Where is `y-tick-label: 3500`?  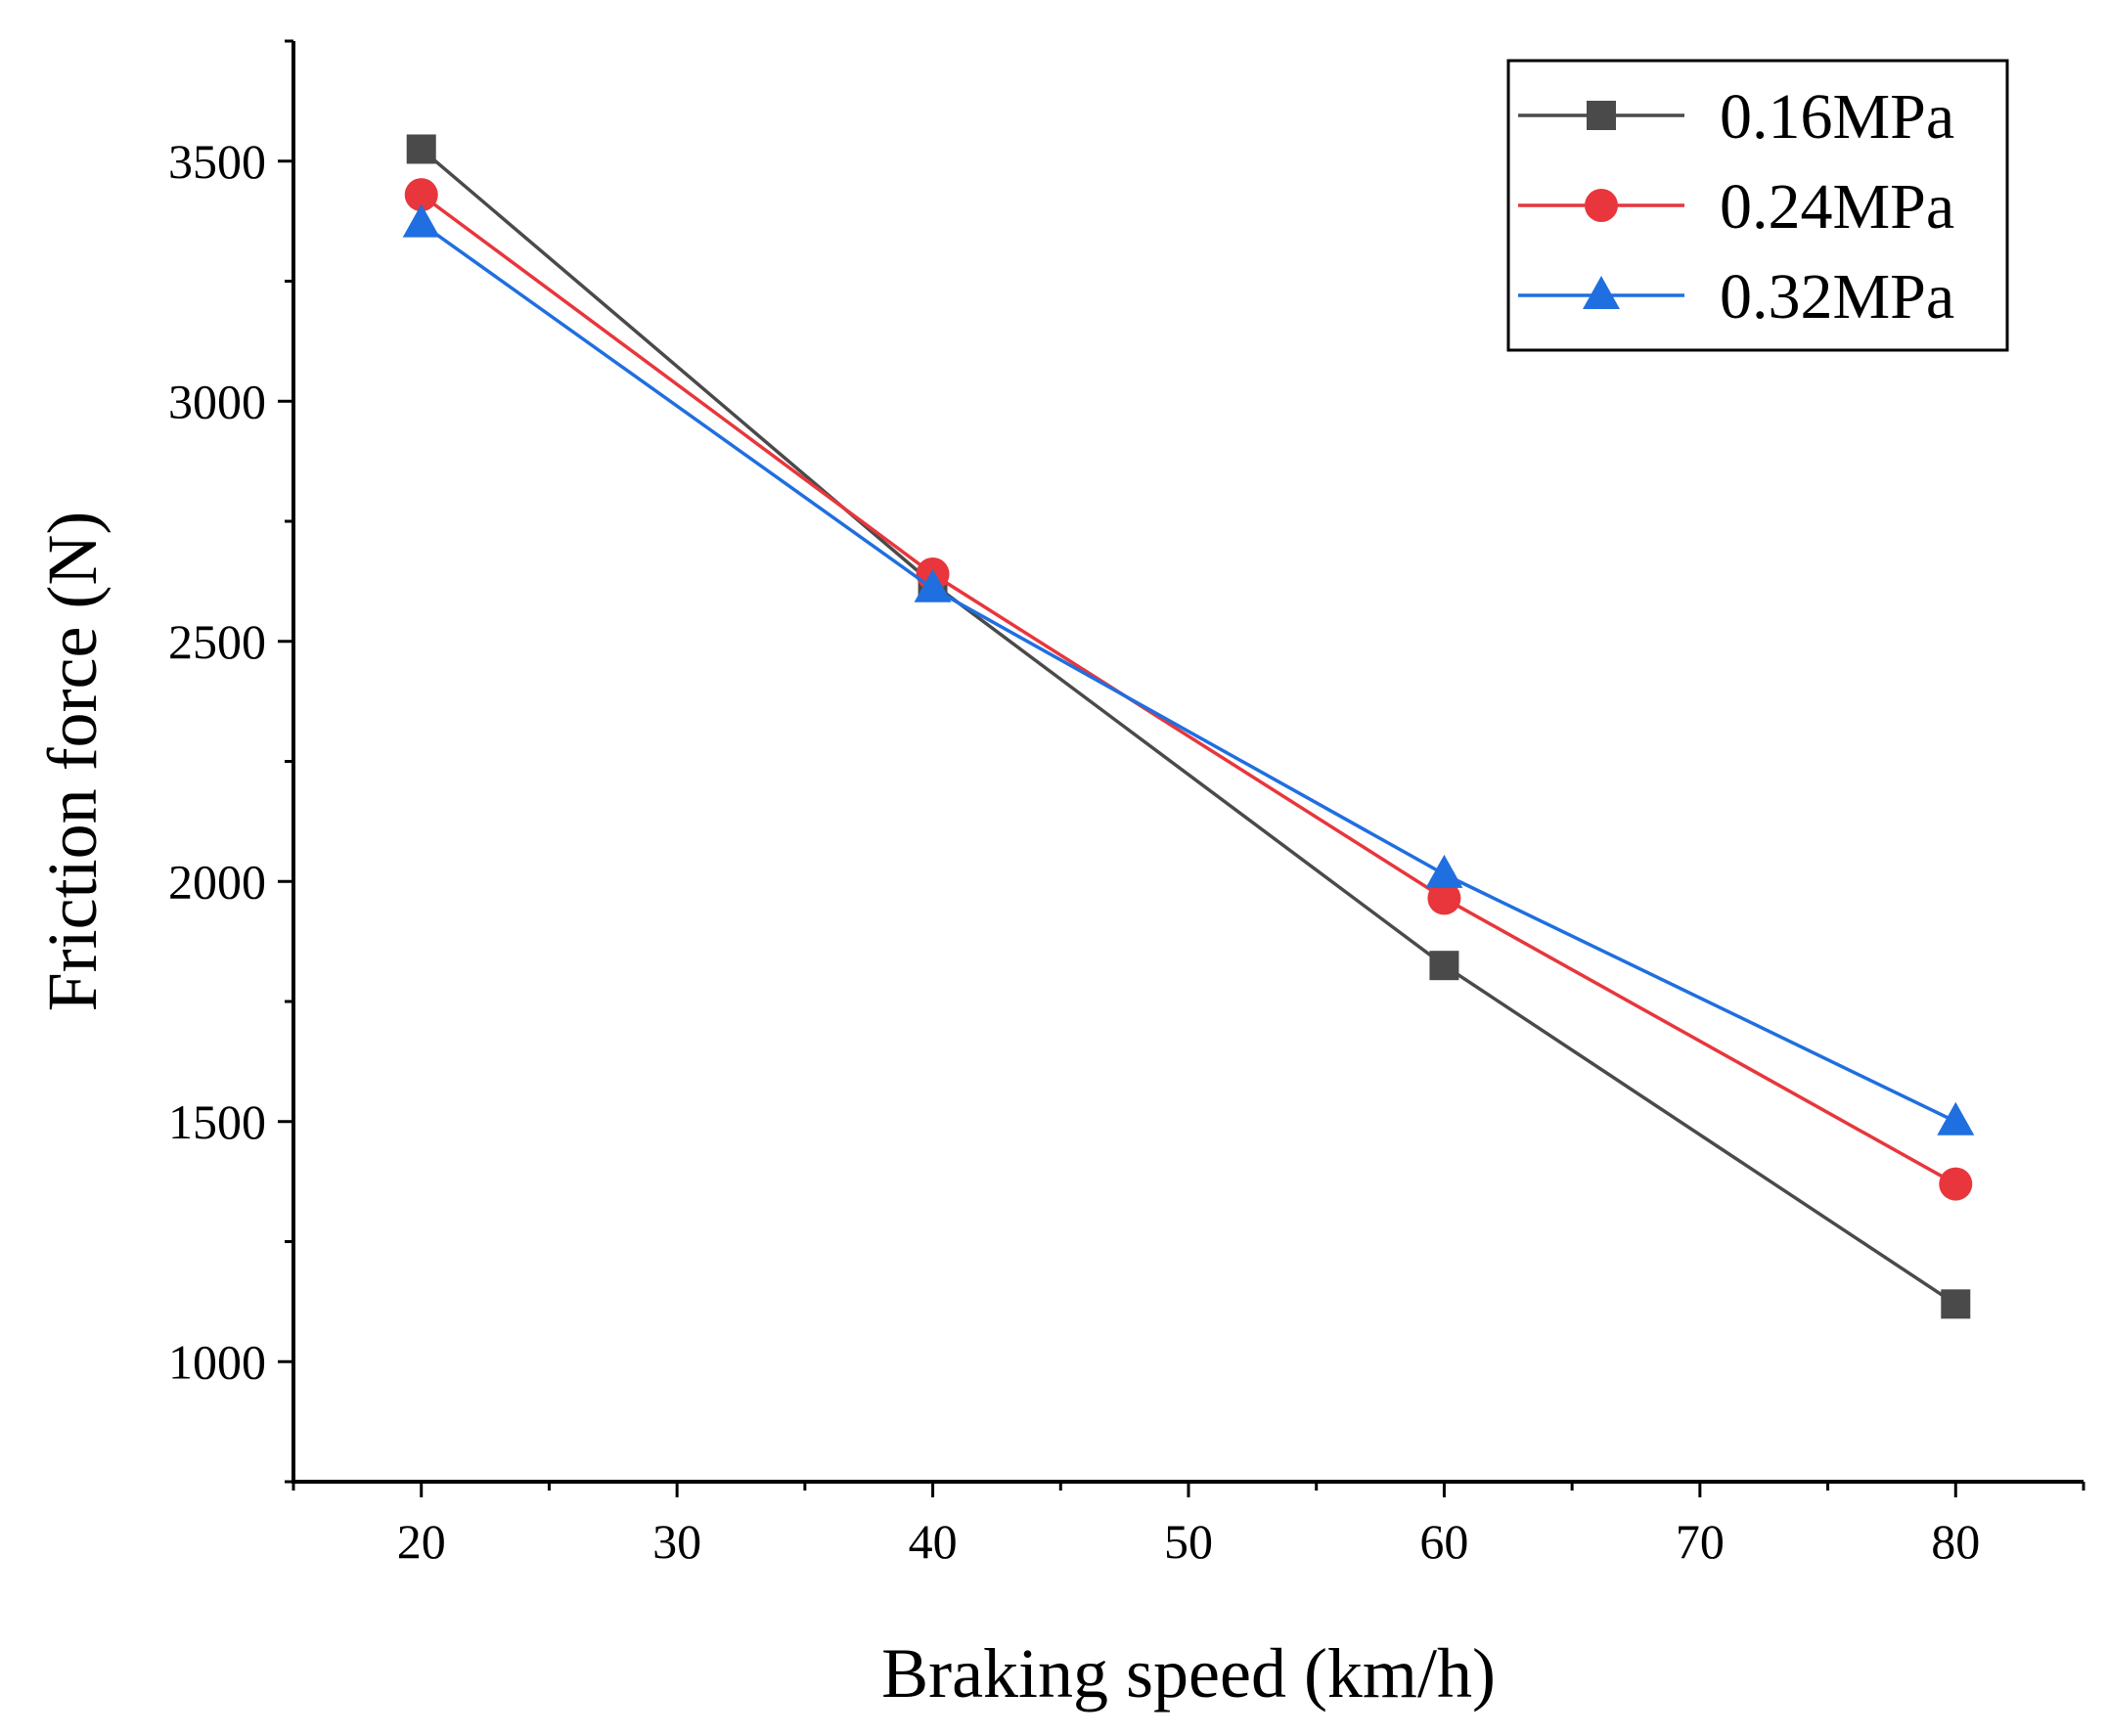
y-tick-label: 3500 is located at coordinates (217, 161).